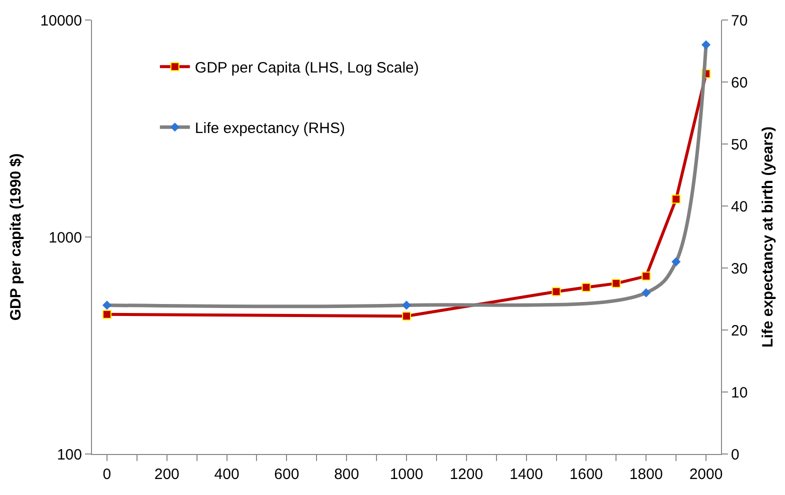 This screenshot has height=495, width=785. I want to click on x-tick-label: 800, so click(347, 474).